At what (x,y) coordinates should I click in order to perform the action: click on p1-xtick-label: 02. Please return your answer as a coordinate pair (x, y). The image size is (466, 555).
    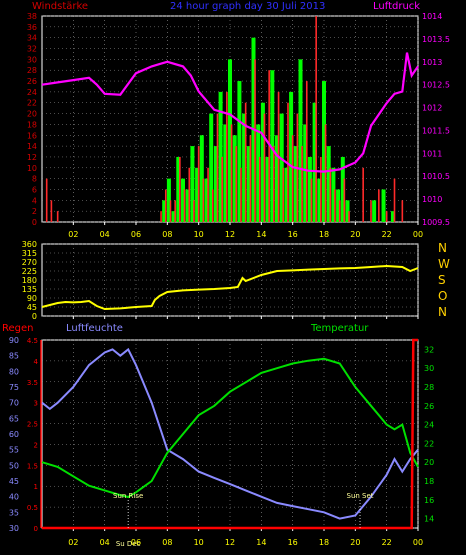
    Looking at the image, I should click on (73, 234).